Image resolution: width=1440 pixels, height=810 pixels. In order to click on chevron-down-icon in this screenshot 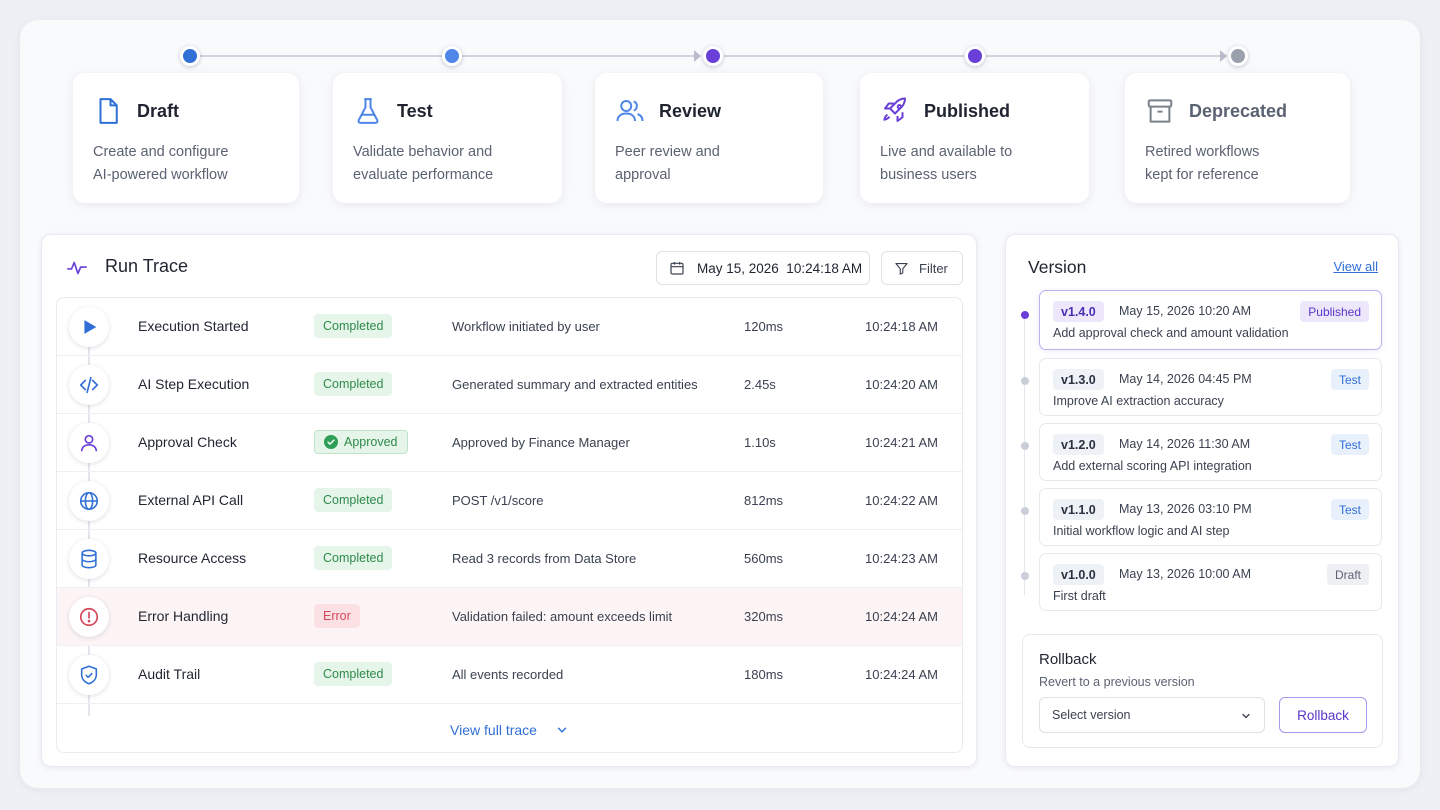, I will do `click(562, 730)`.